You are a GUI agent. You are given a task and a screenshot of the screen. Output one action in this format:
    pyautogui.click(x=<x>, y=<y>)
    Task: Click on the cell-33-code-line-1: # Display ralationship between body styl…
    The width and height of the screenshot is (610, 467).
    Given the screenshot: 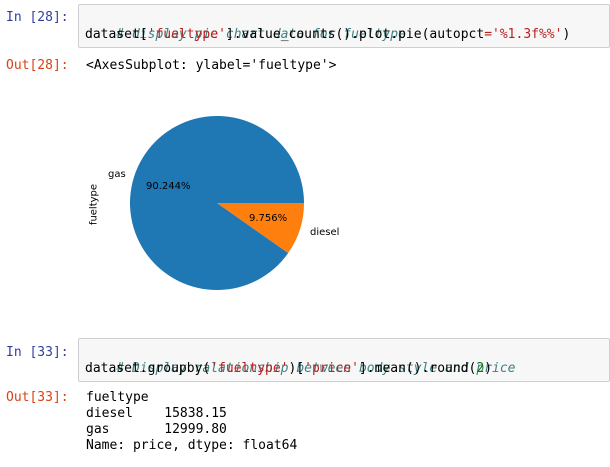 What is the action you would take?
    pyautogui.click(x=300, y=369)
    